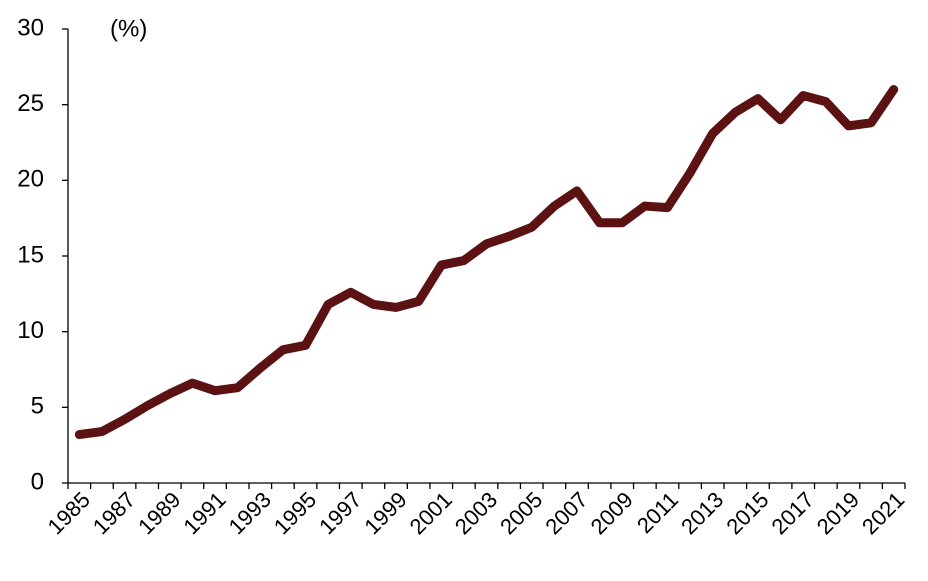 The height and width of the screenshot is (581, 928). Describe the element at coordinates (204, 513) in the screenshot. I see `x-tick-label: 1991` at that location.